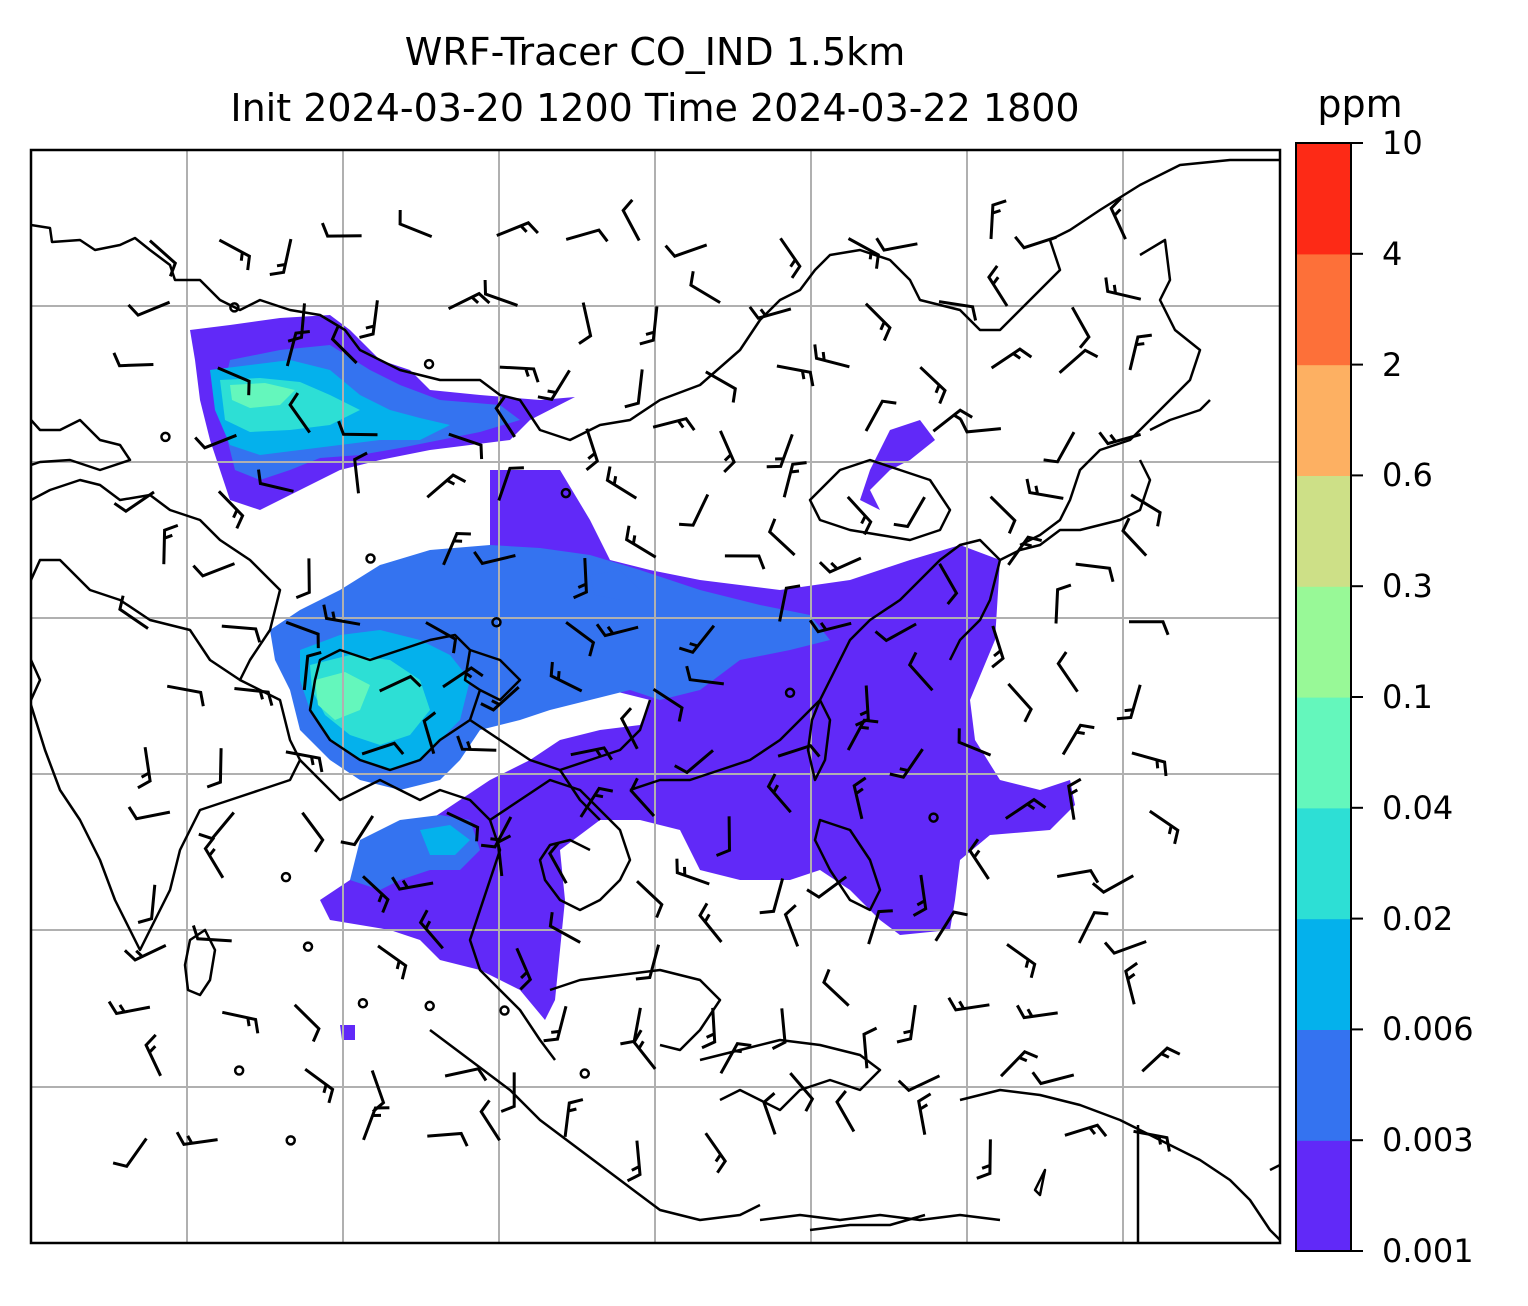 The image size is (1528, 1306). I want to click on colorbar-tick-label: 10, so click(1402, 143).